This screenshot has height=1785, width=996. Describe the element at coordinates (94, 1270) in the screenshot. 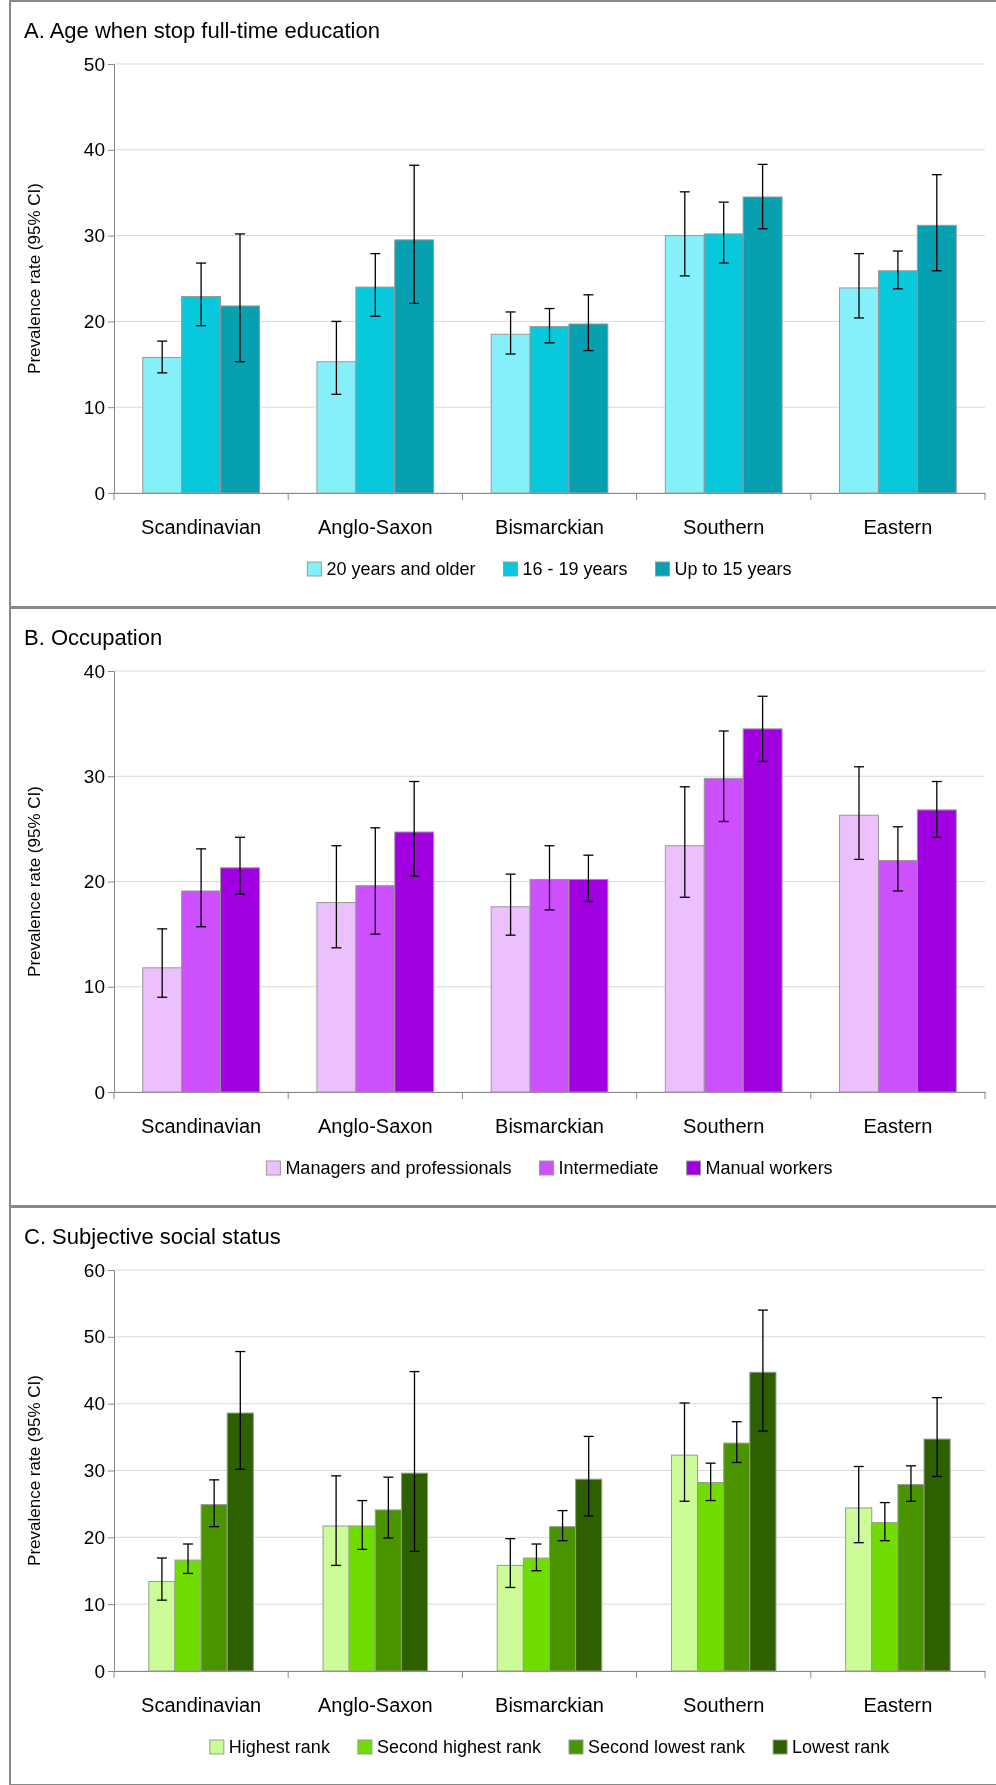

I see `y-tick-label: 60` at that location.